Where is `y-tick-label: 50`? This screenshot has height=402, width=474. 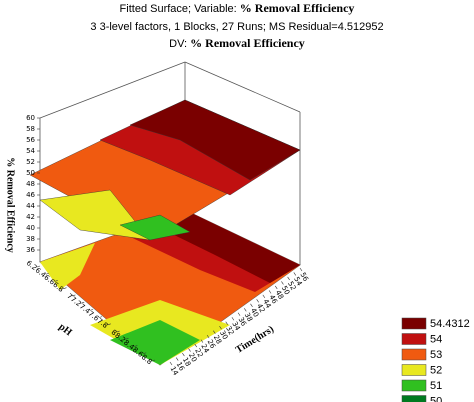
y-tick-label: 50 is located at coordinates (285, 291).